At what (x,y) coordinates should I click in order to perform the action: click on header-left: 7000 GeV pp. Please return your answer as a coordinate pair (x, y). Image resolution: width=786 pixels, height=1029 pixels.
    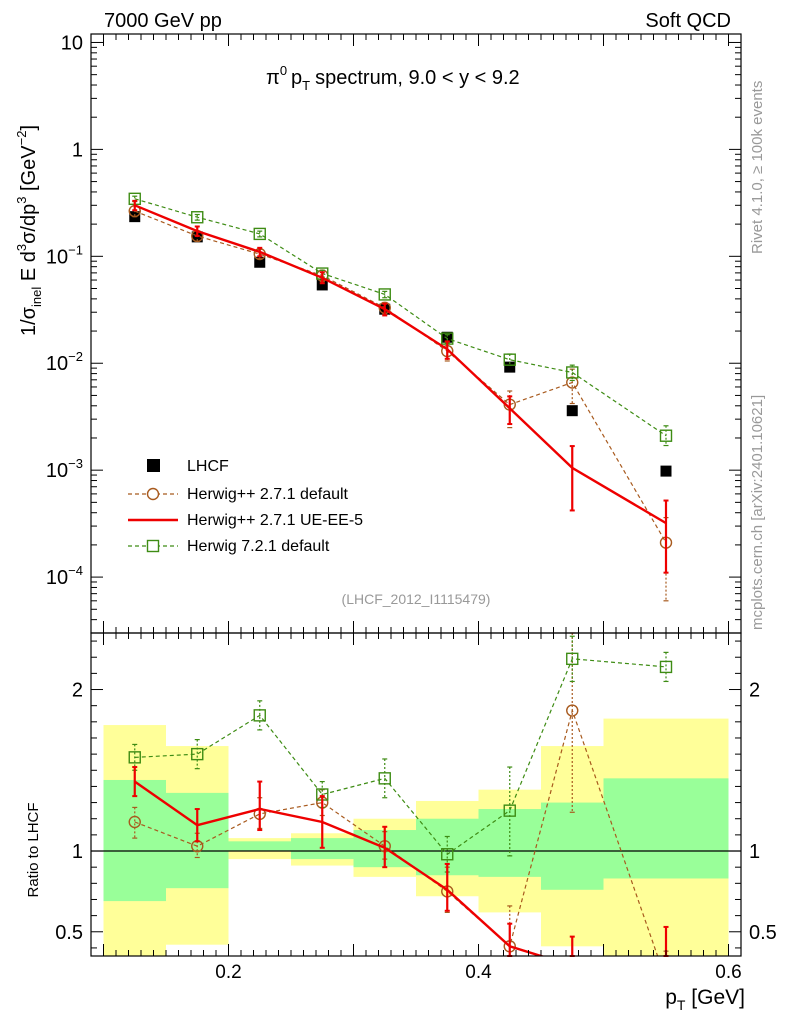
    Looking at the image, I should click on (163, 21).